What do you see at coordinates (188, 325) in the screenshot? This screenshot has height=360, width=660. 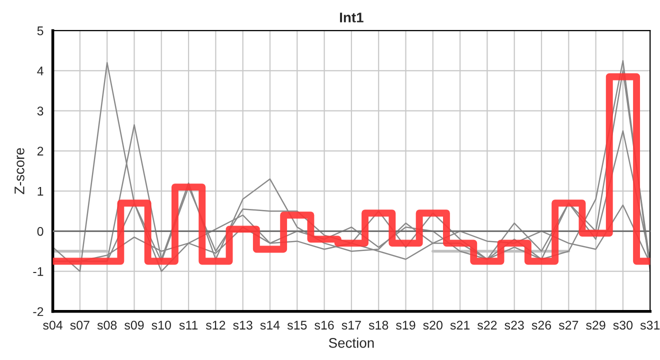 I see `x-tick-label: s11` at bounding box center [188, 325].